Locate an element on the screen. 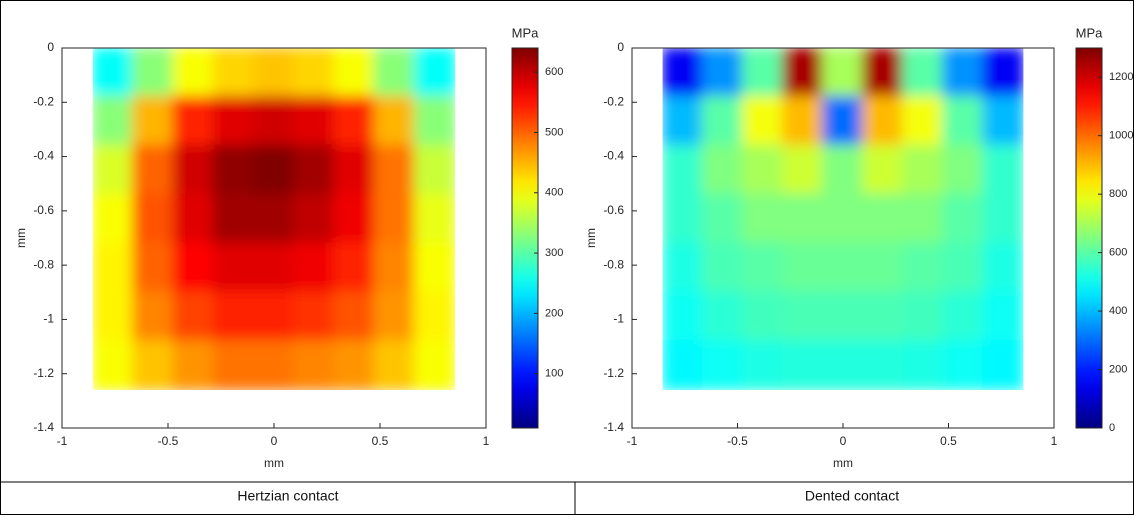  y-tick-label: -1 is located at coordinates (618, 319).